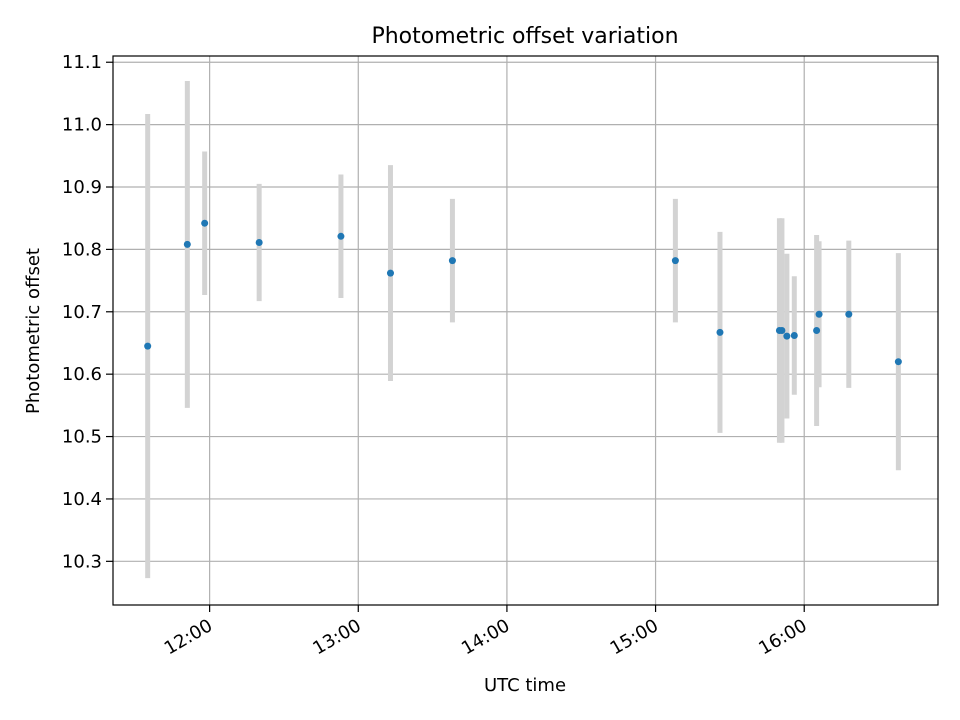  I want to click on y-tick-label: 10.7, so click(82, 312).